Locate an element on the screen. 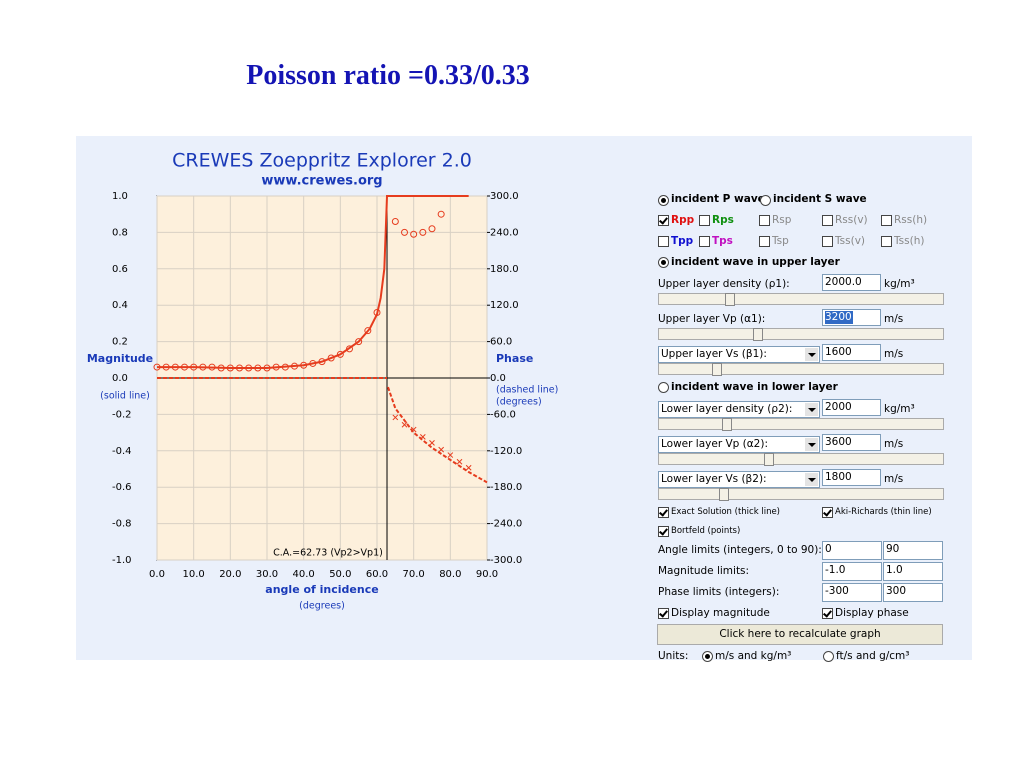 This screenshot has height=768, width=1024. y2-tick-label: -240.0 is located at coordinates (506, 524).